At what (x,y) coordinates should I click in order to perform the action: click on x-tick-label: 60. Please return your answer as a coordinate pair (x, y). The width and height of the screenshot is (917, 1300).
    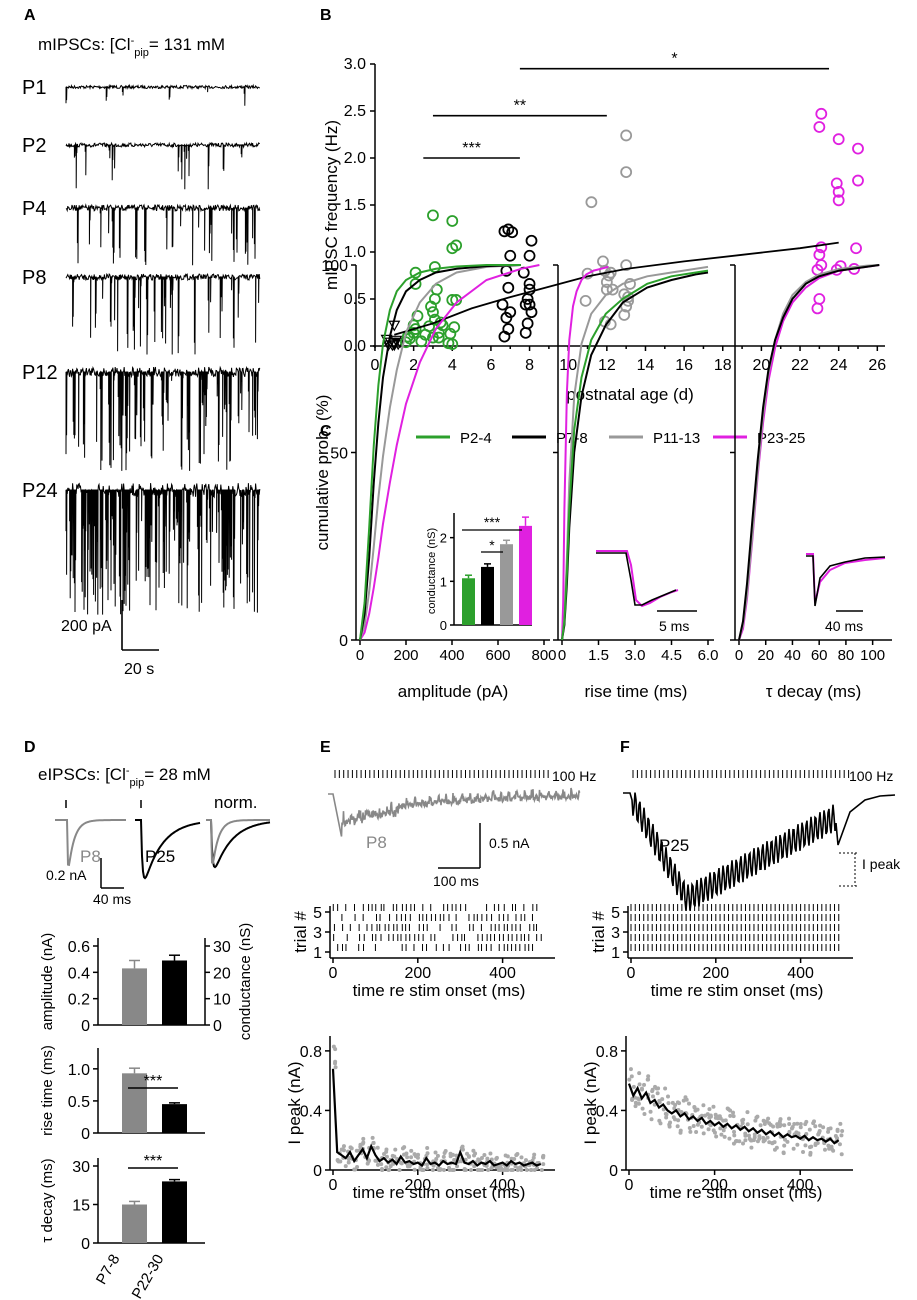
    Looking at the image, I should click on (819, 655).